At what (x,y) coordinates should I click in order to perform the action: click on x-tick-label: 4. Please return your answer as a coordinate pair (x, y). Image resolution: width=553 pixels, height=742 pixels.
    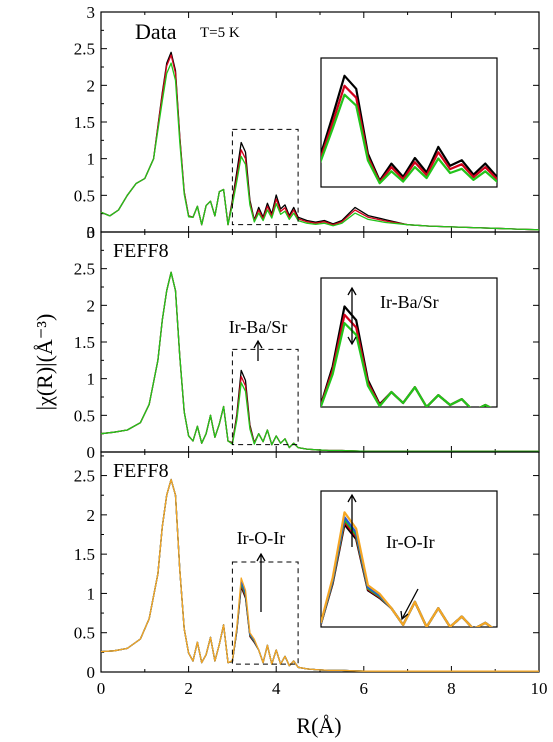
    Looking at the image, I should click on (276, 688).